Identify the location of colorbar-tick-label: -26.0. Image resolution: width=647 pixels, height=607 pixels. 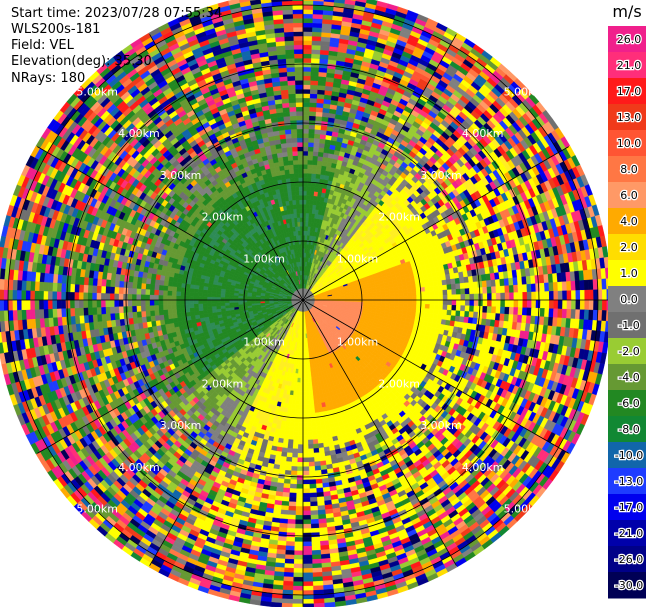
(629, 559).